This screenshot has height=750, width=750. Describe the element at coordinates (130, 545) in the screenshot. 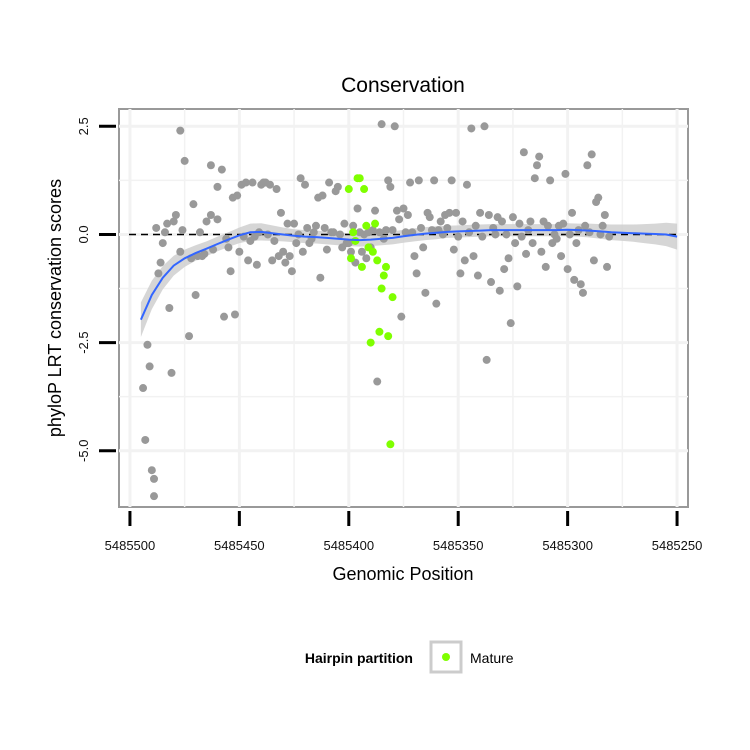

I see `x-tick-label: 5485500` at that location.